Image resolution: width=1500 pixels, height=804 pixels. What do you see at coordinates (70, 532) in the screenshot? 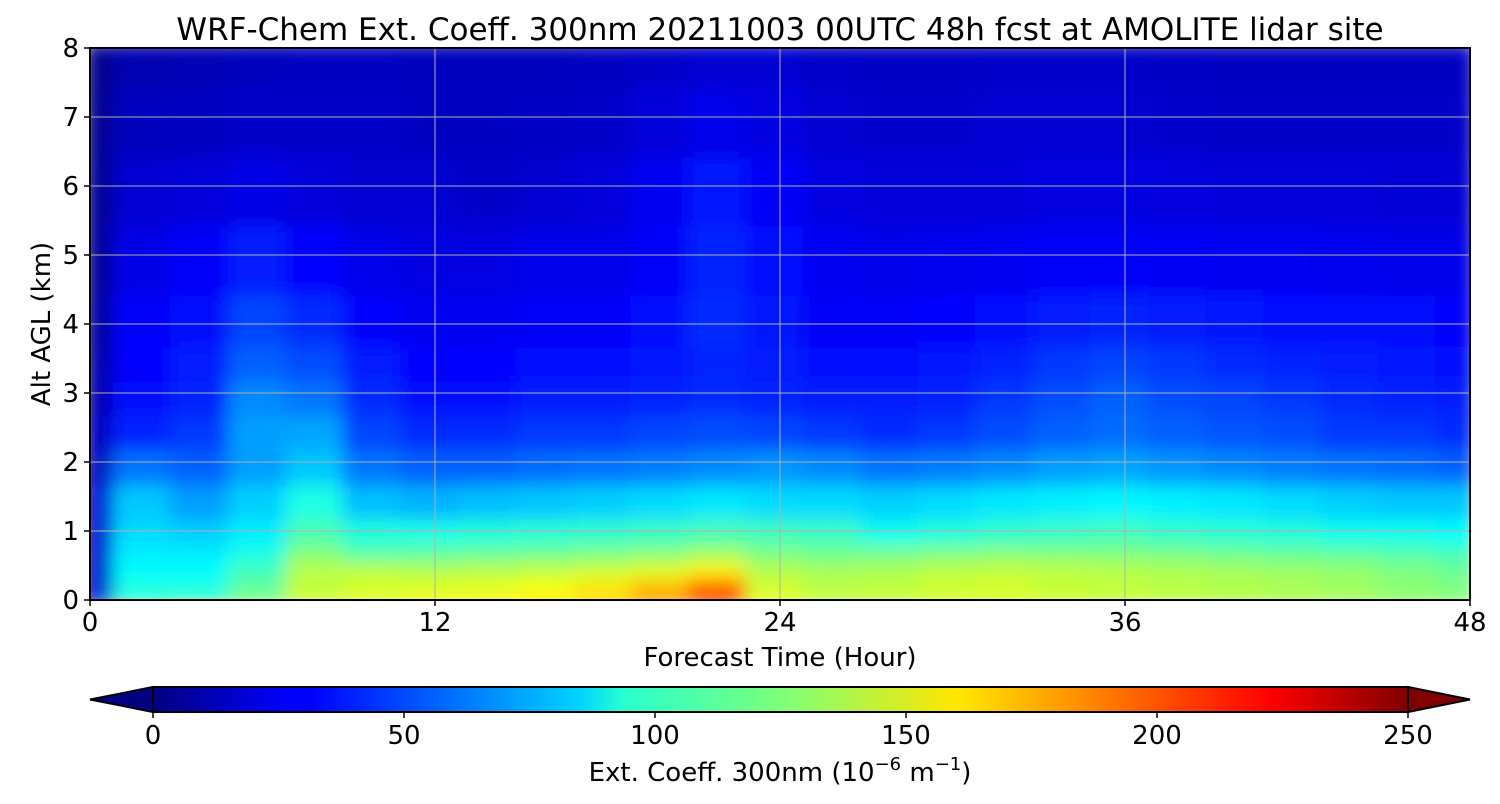
I see `y-tick-label: 1` at bounding box center [70, 532].